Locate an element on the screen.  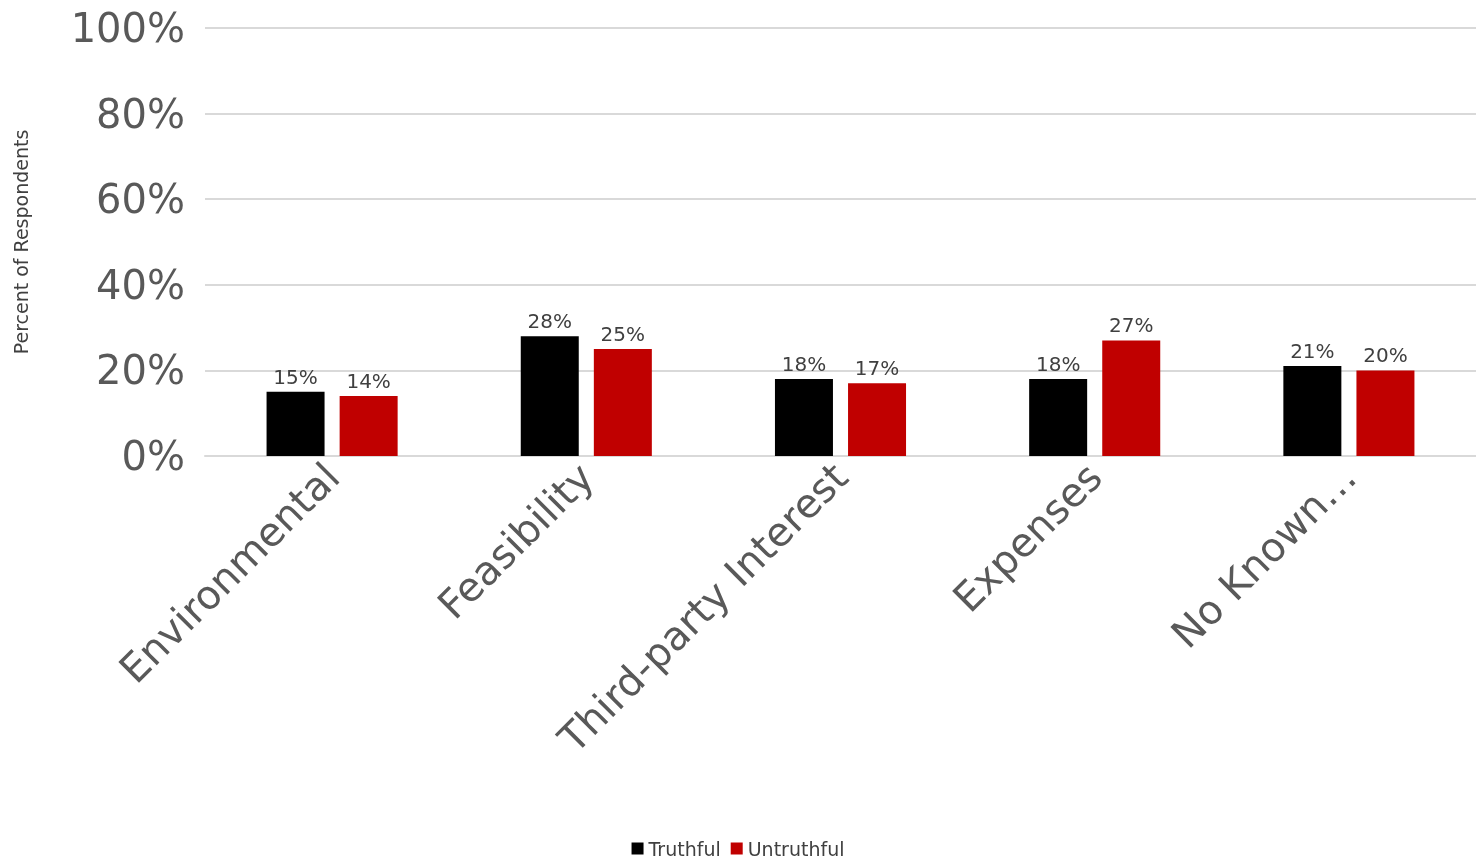
data-label: 17% is located at coordinates (877, 368).